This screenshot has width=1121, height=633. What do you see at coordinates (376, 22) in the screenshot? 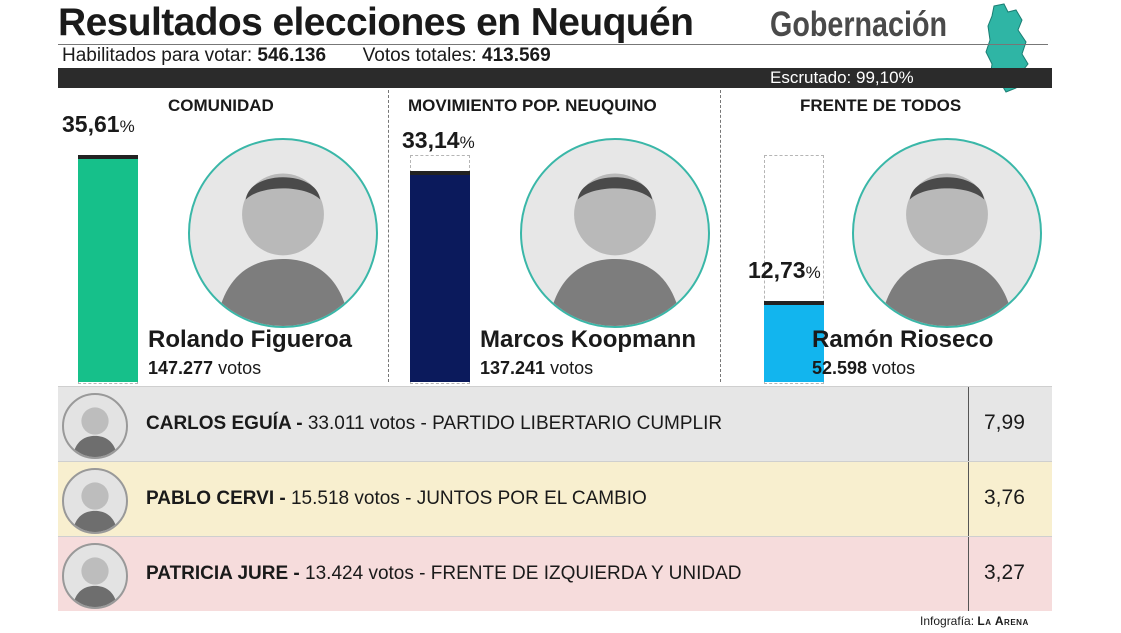
I see `page-title: Resultados elecciones en Neuquén` at bounding box center [376, 22].